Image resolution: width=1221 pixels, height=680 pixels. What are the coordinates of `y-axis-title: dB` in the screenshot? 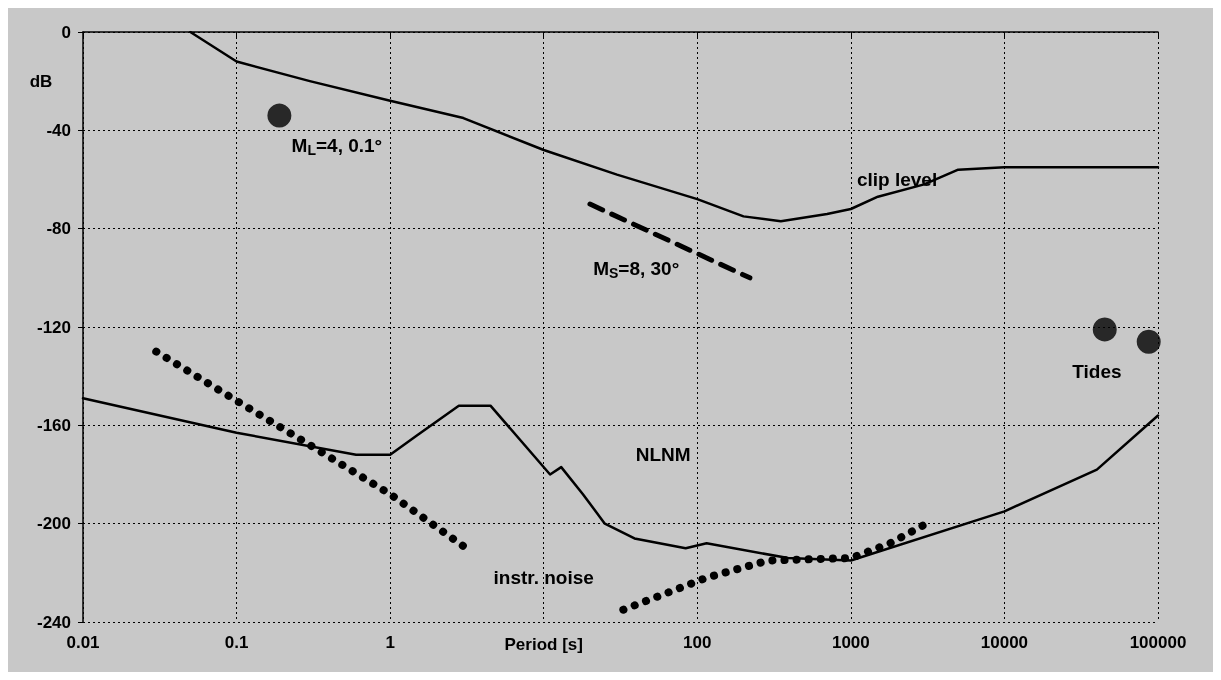 It's located at (41, 81).